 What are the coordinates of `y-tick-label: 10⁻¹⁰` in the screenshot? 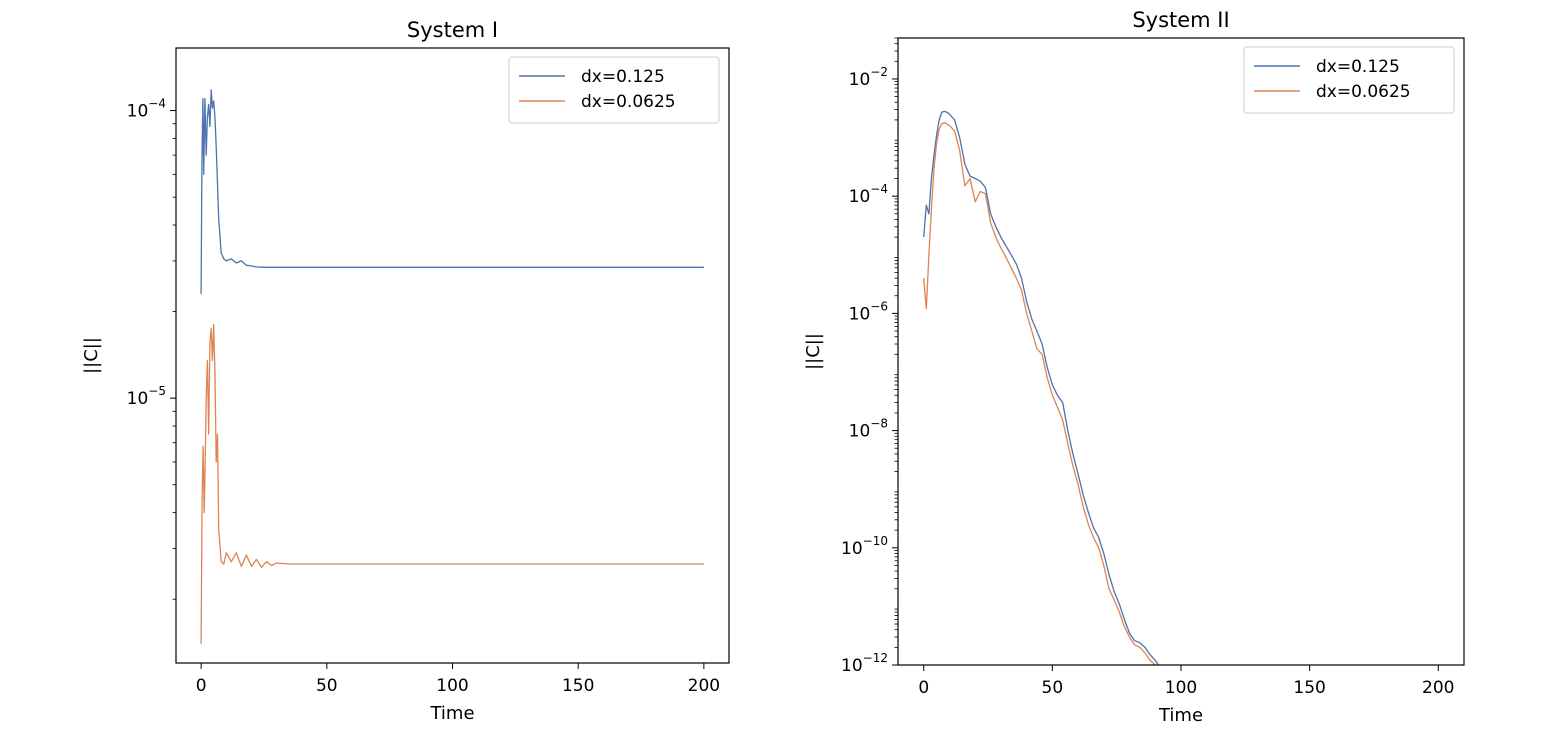 It's located at (864, 546).